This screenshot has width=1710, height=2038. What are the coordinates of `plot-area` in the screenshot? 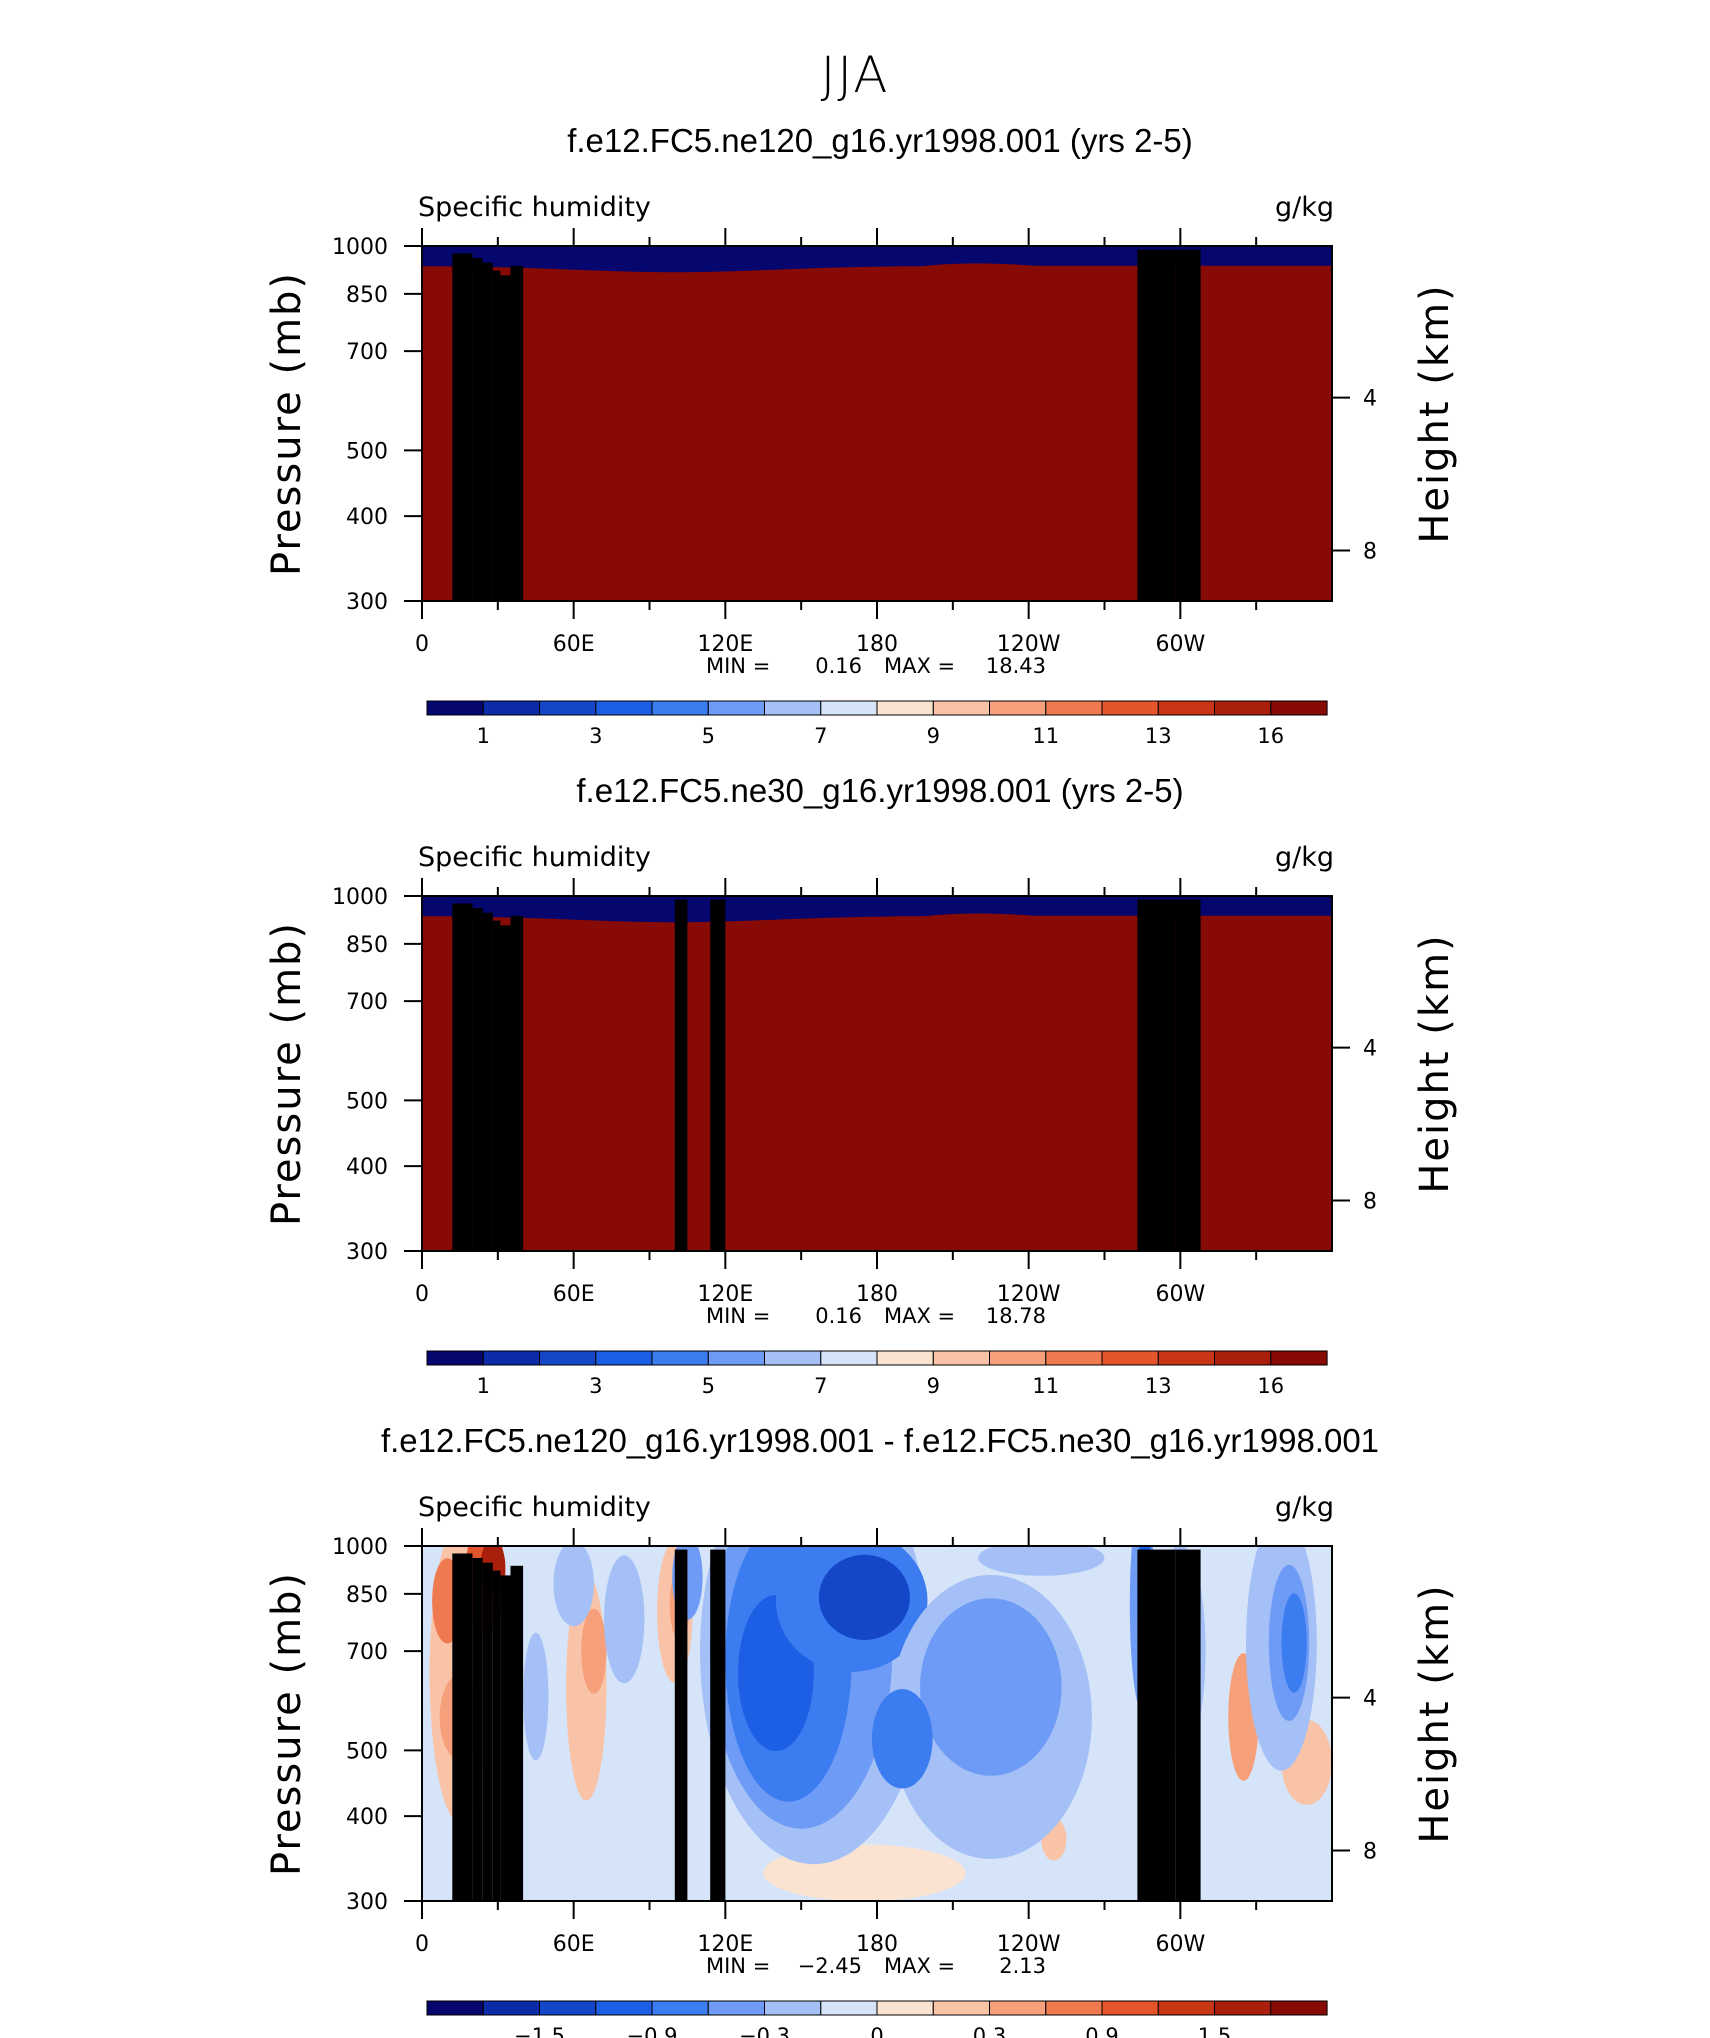 It's located at (877, 423).